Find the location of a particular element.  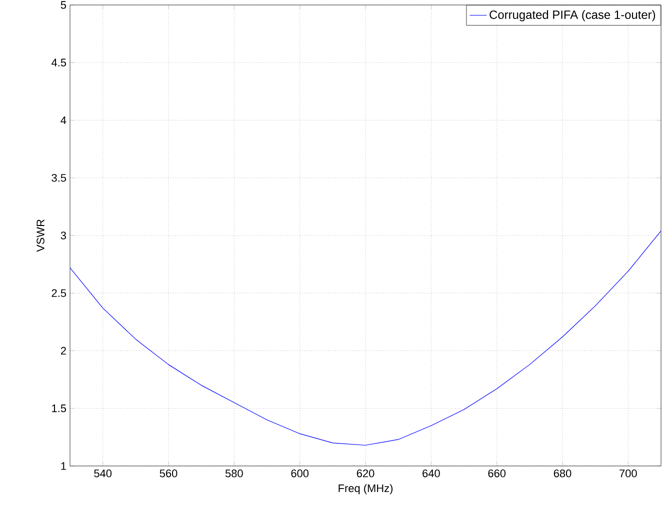

y-tick-label: 3.5 is located at coordinates (59, 178).